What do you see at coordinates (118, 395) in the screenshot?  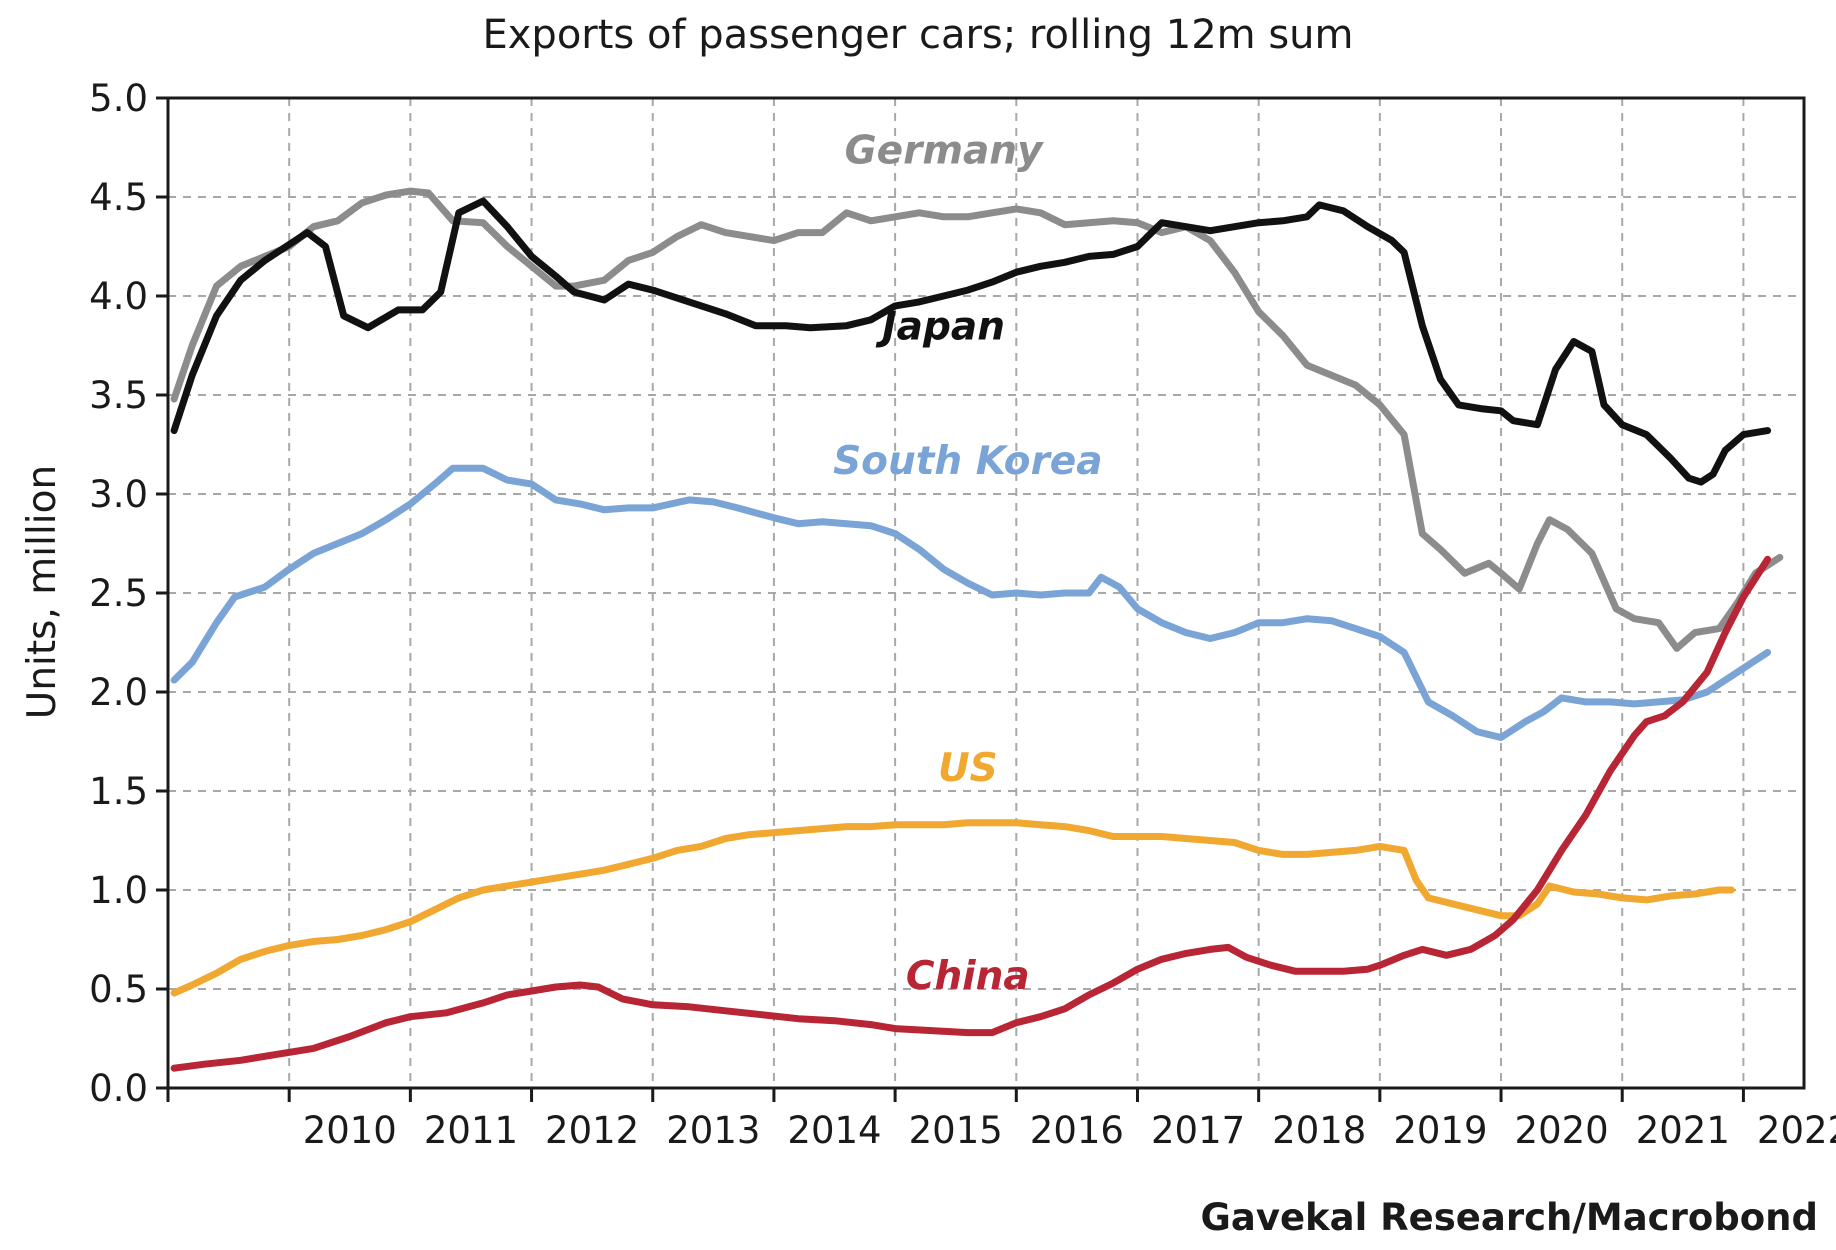 I see `y-tick-label: 3.5` at bounding box center [118, 395].